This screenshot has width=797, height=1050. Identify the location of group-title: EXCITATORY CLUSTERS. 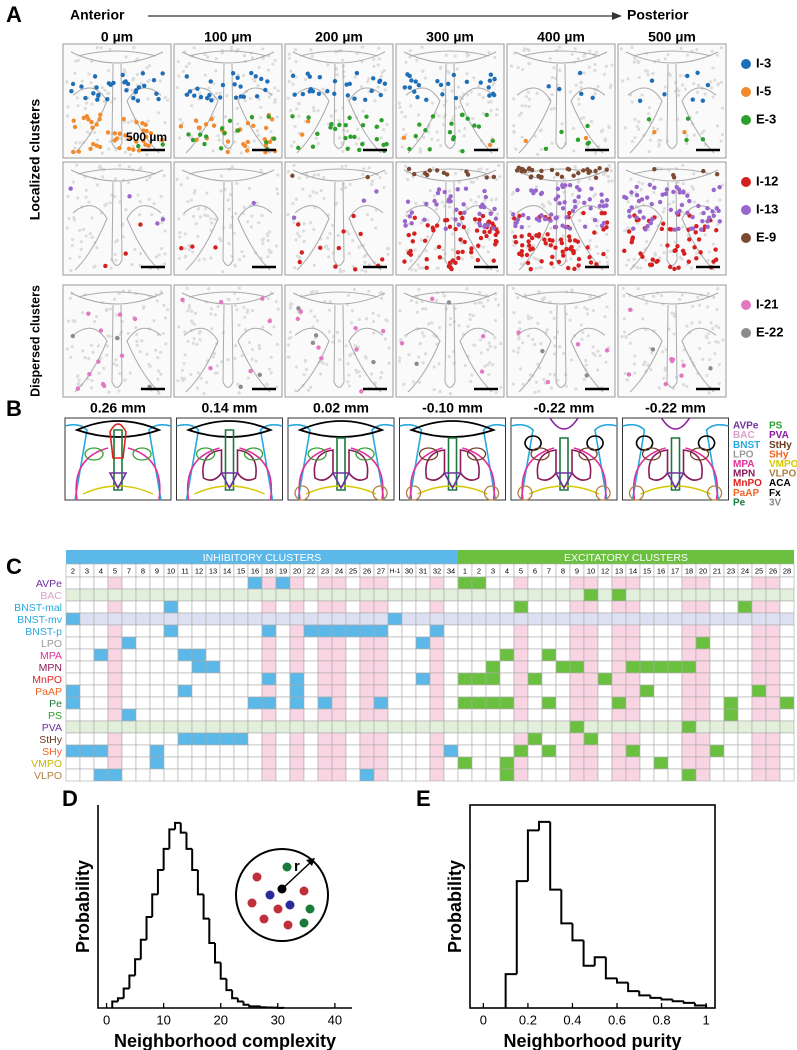
(626, 558).